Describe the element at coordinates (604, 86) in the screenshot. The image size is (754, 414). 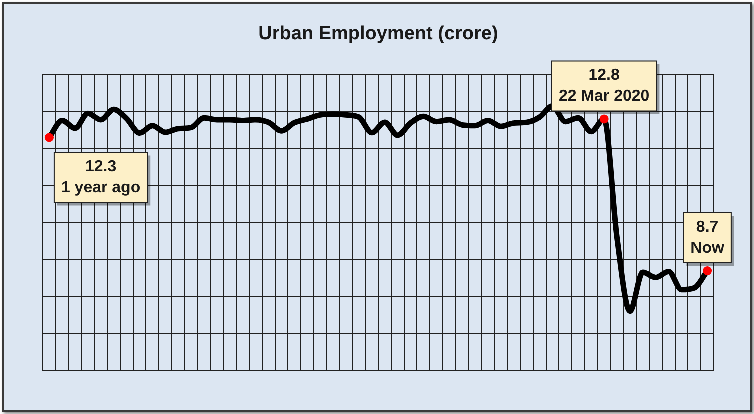
I see `data-label: 12.8 22 Mar 2020` at that location.